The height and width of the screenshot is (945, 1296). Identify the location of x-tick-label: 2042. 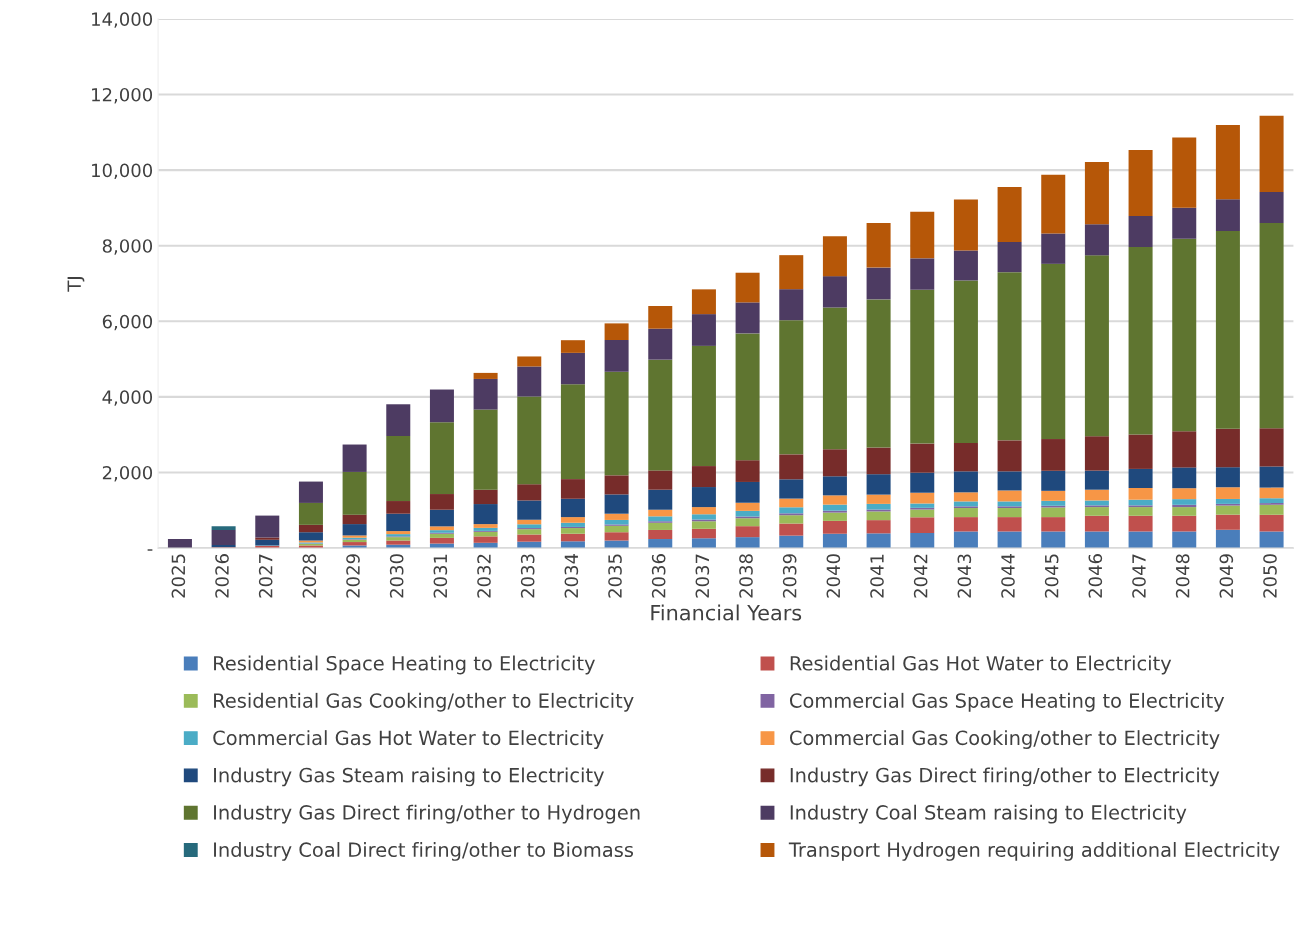
(920, 576).